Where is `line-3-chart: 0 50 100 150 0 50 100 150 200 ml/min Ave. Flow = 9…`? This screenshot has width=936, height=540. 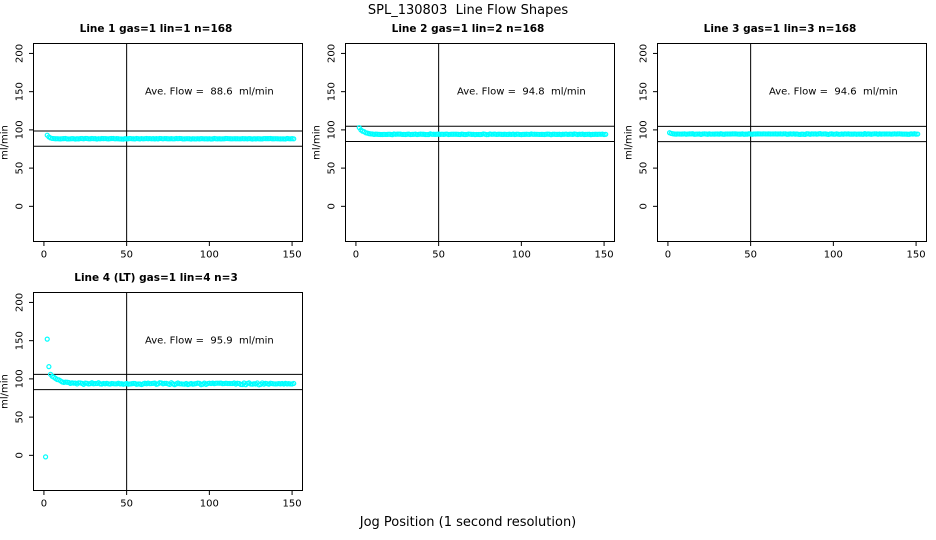
line-3-chart: 0 50 100 150 0 50 100 150 200 ml/min Ave. Flow = 9… is located at coordinates (775, 152).